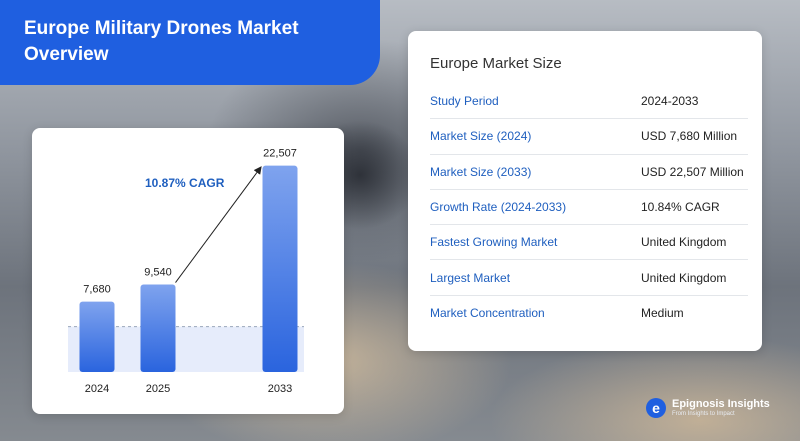 This screenshot has width=800, height=441. I want to click on growth-arrow, so click(218, 224).